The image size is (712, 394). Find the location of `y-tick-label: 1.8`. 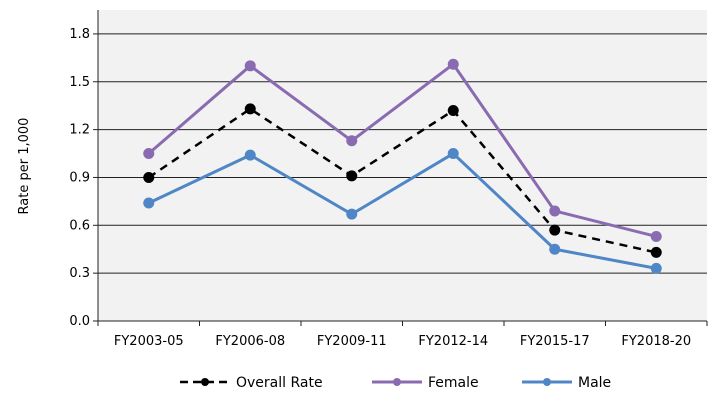

y-tick-label: 1.8 is located at coordinates (79, 34).